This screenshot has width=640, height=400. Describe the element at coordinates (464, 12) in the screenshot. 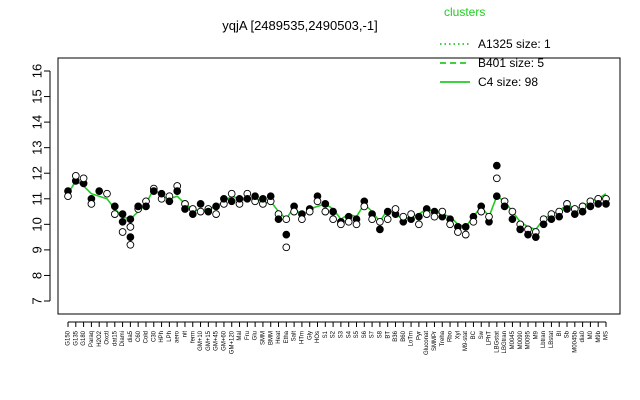

I see `legend-title: clusters` at that location.